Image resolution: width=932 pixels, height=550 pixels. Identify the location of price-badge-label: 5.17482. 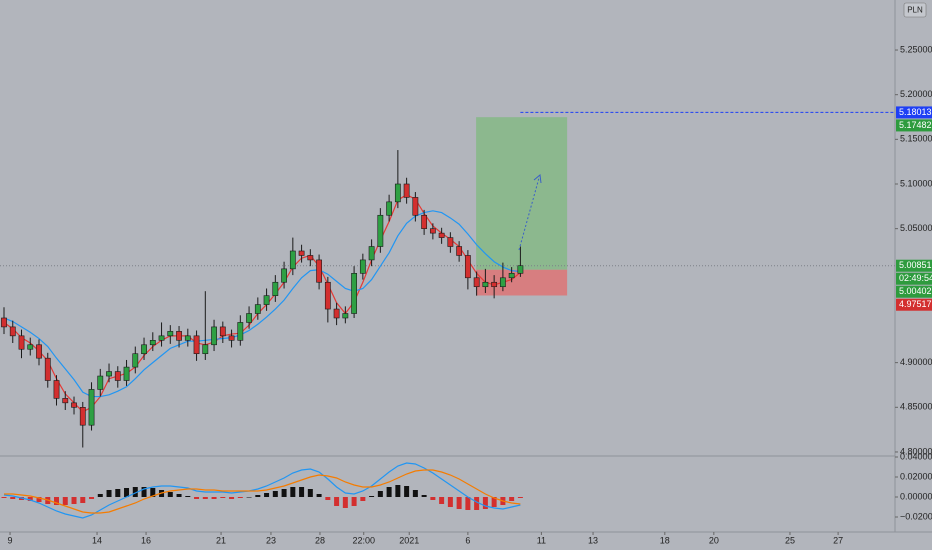
(915, 125).